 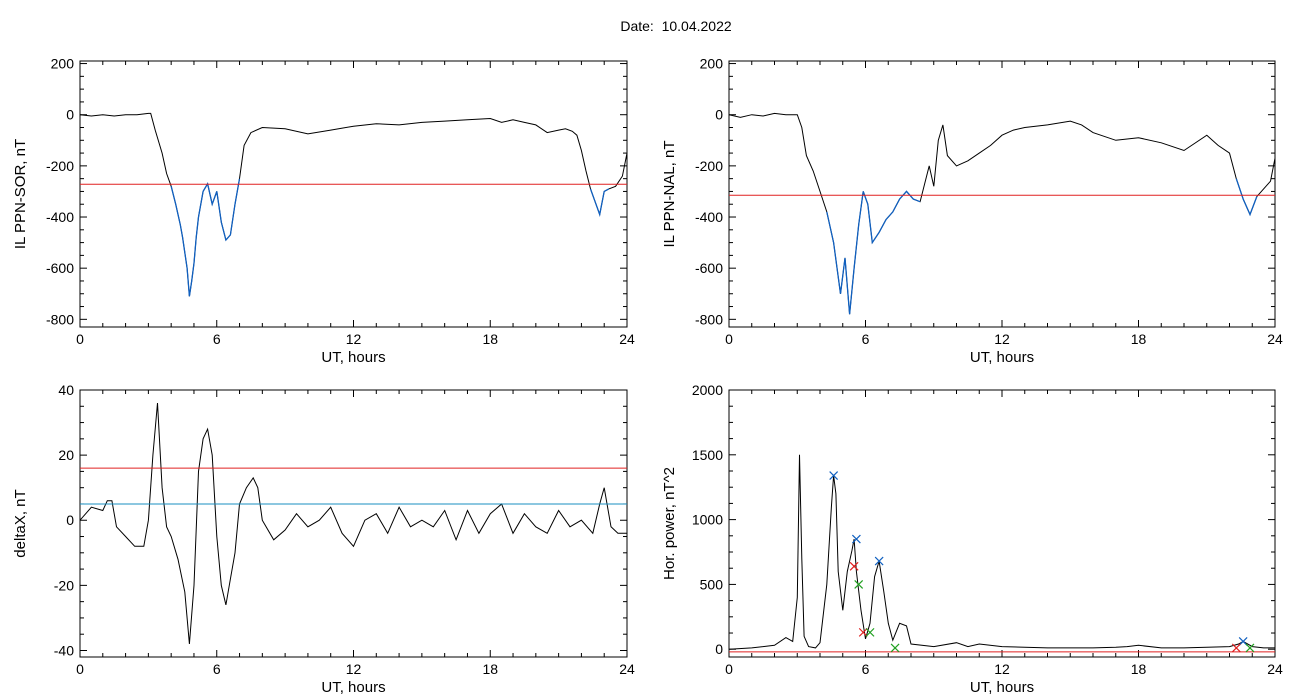 What do you see at coordinates (66, 390) in the screenshot?
I see `y-tick-label: 40` at bounding box center [66, 390].